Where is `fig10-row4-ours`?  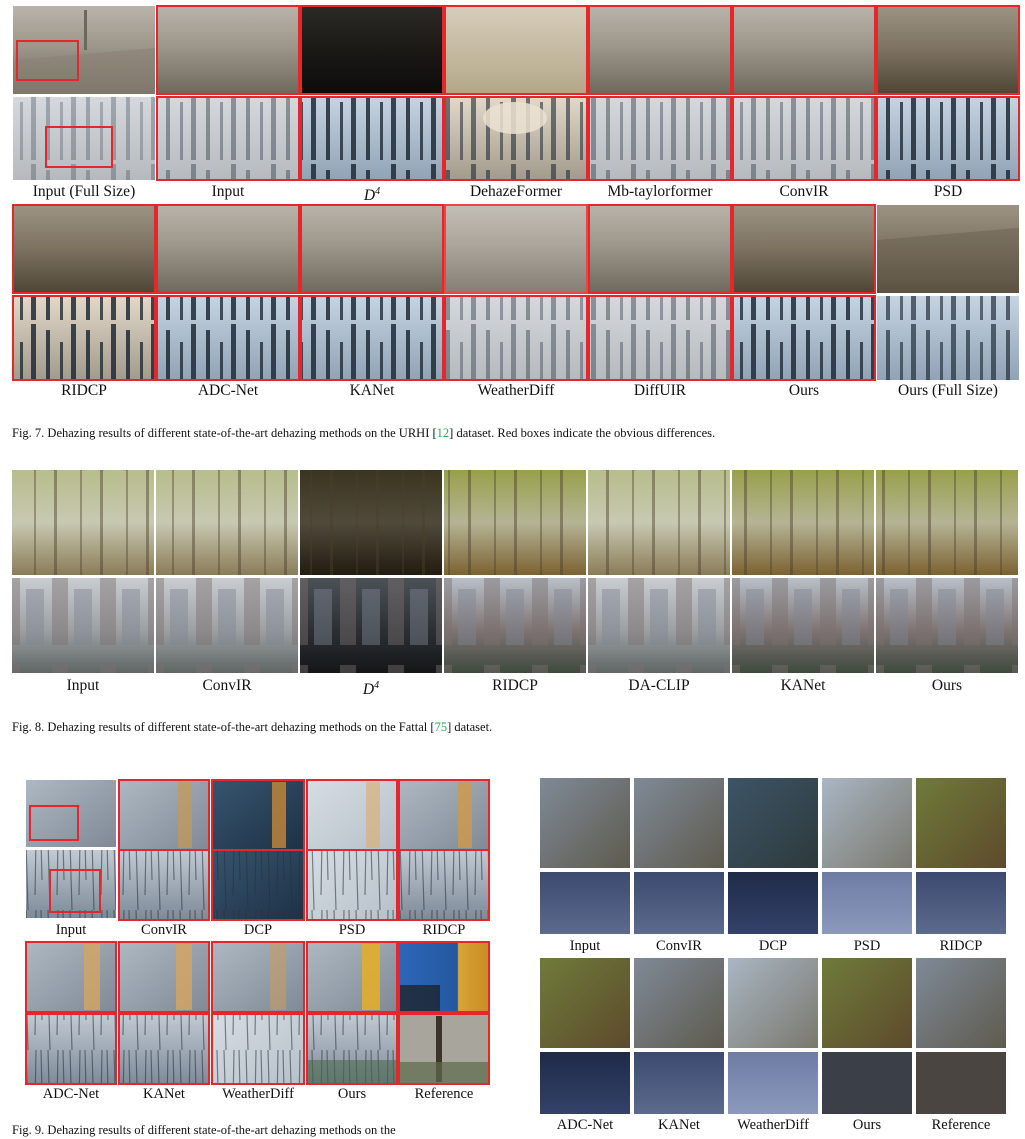
fig10-row4-ours is located at coordinates (867, 1083).